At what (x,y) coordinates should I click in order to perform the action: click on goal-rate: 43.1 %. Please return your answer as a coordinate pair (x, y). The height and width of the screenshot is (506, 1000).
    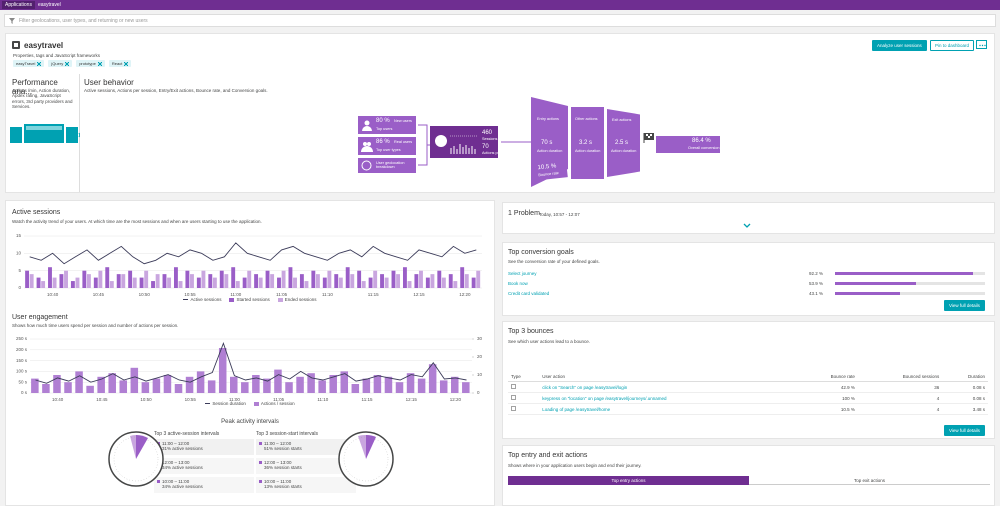
    Looking at the image, I should click on (815, 293).